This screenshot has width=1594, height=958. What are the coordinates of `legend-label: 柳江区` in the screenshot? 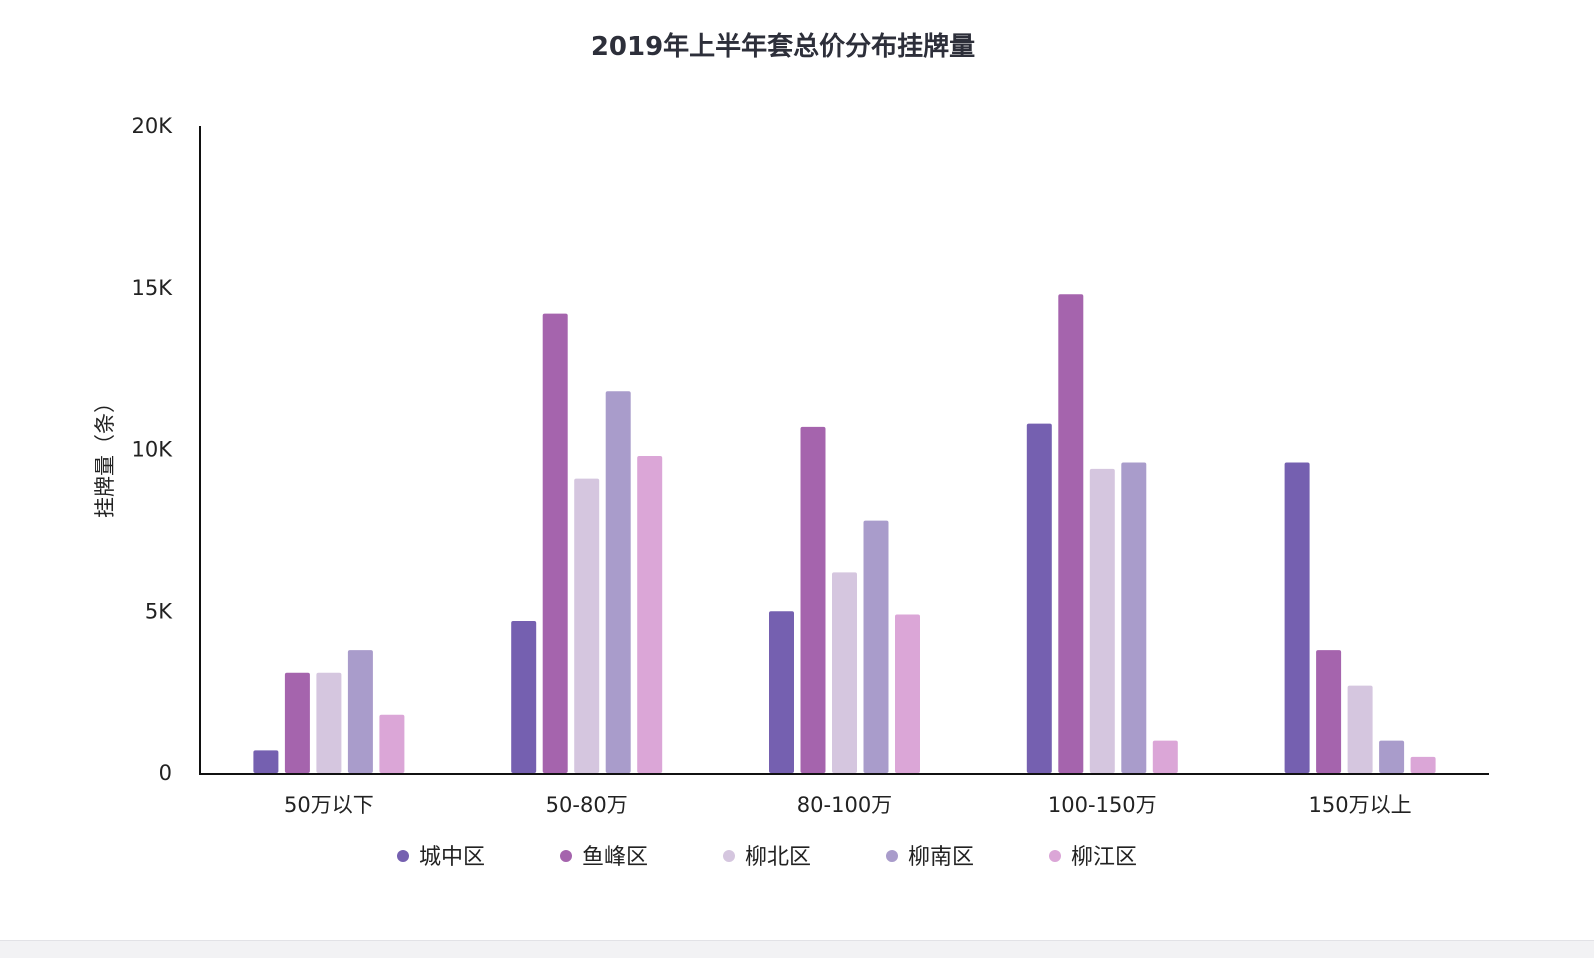 It's located at (1104, 857).